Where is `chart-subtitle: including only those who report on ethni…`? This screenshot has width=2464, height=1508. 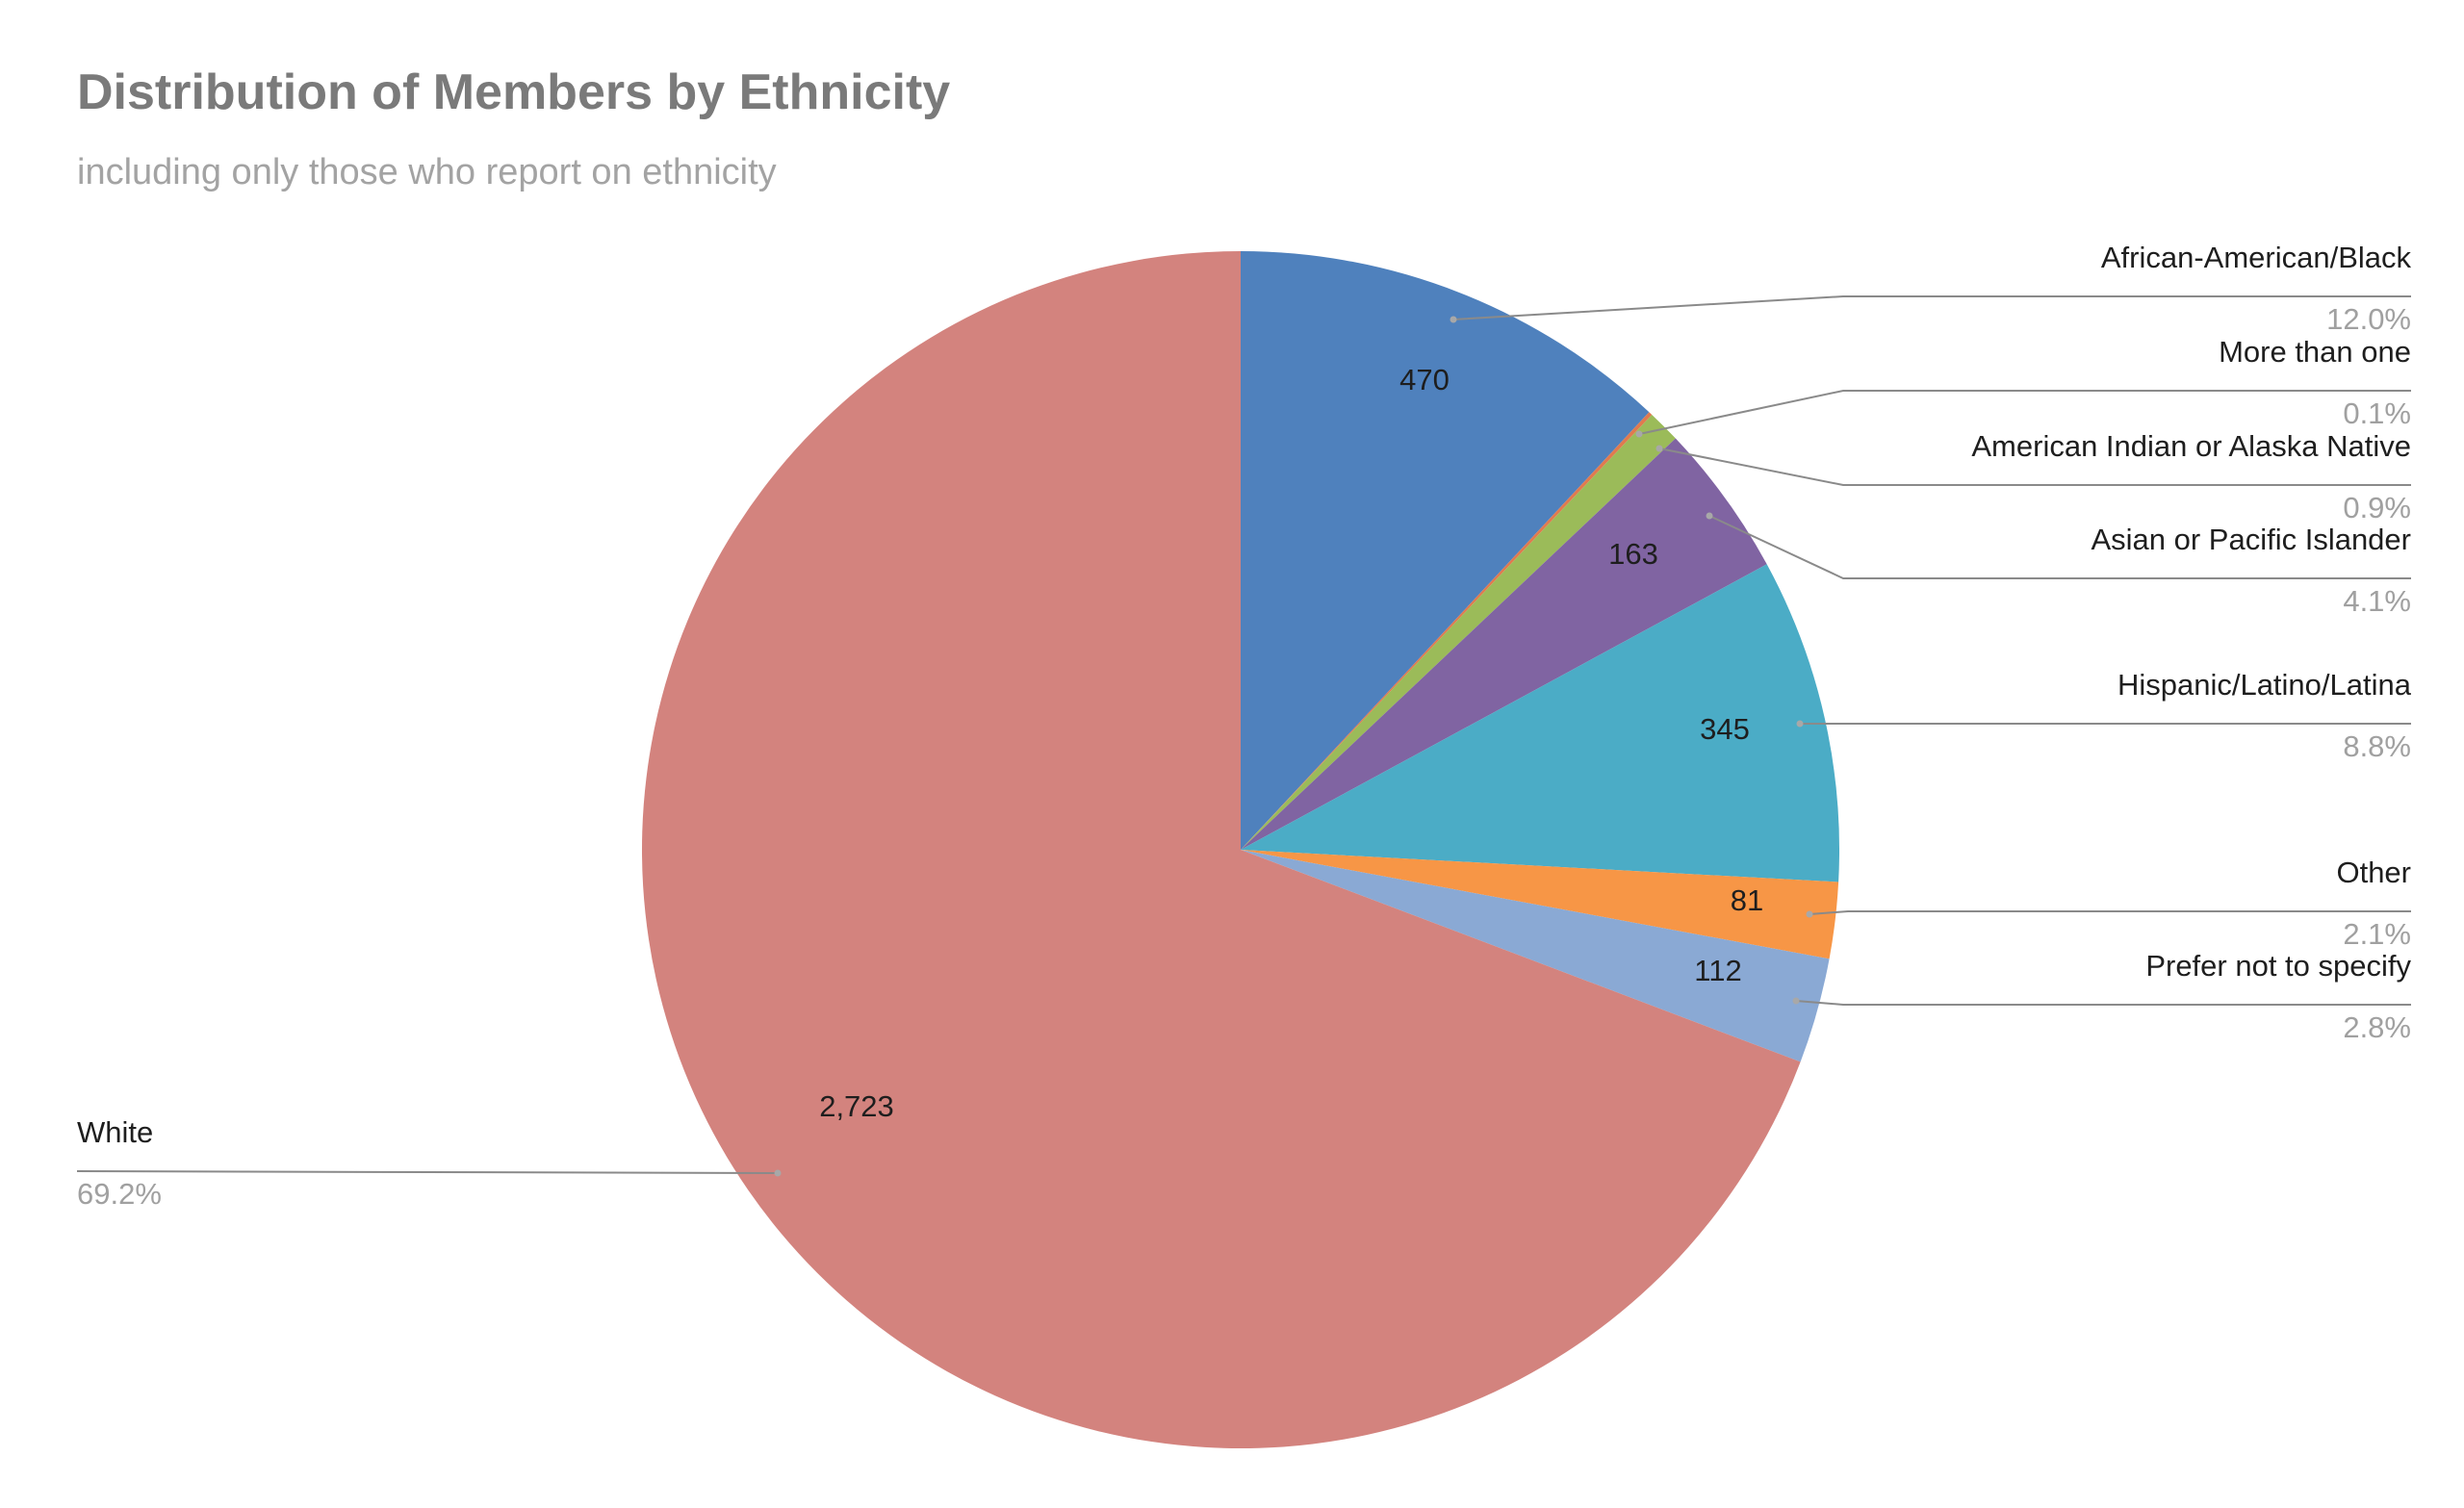
chart-subtitle: including only those who report on ethni… is located at coordinates (427, 172).